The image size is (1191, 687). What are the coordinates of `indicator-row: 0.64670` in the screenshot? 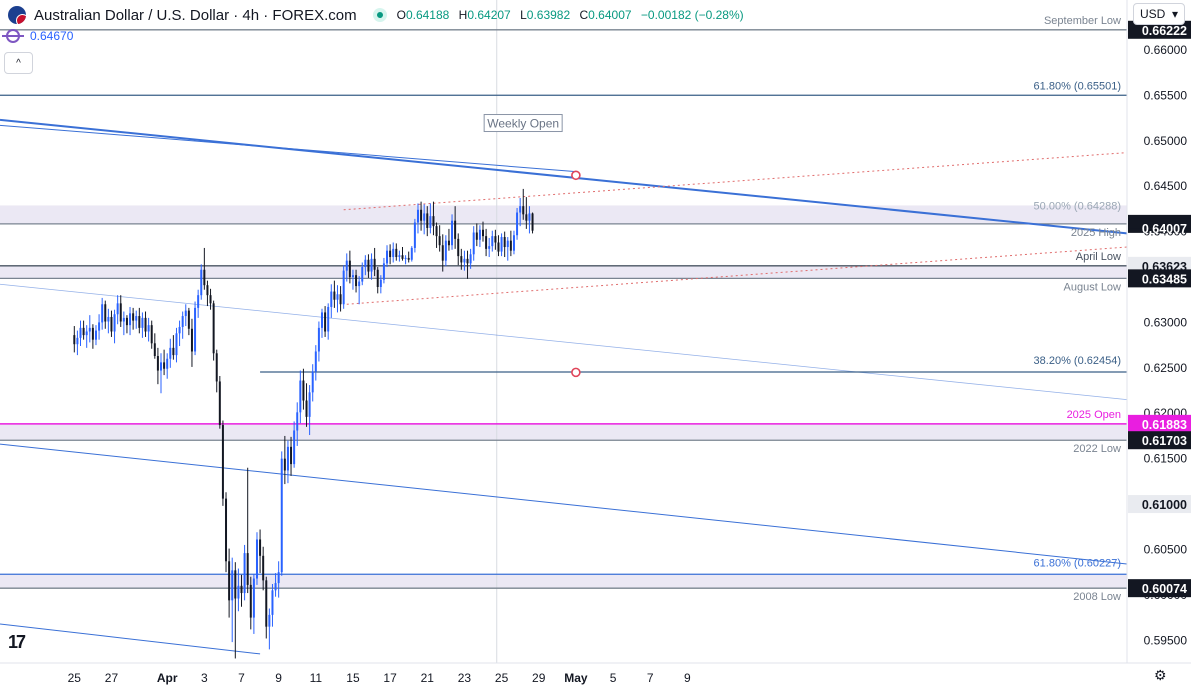 It's located at (38, 36).